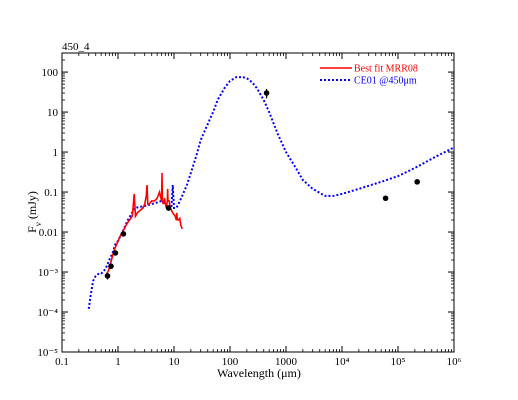  Describe the element at coordinates (342, 362) in the screenshot. I see `x-tick-label: 10⁴` at that location.